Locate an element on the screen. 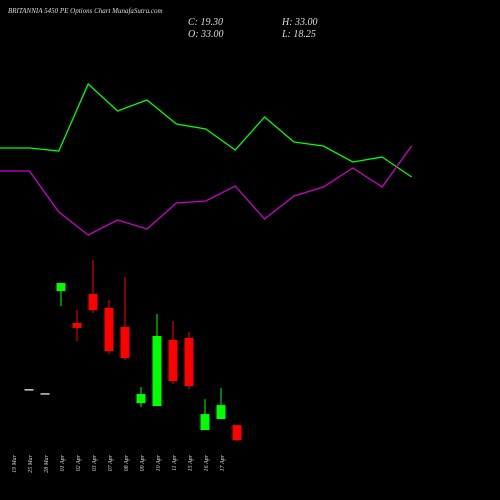 This screenshot has width=500, height=500. x-tick-label: 11 Apr is located at coordinates (175, 462).